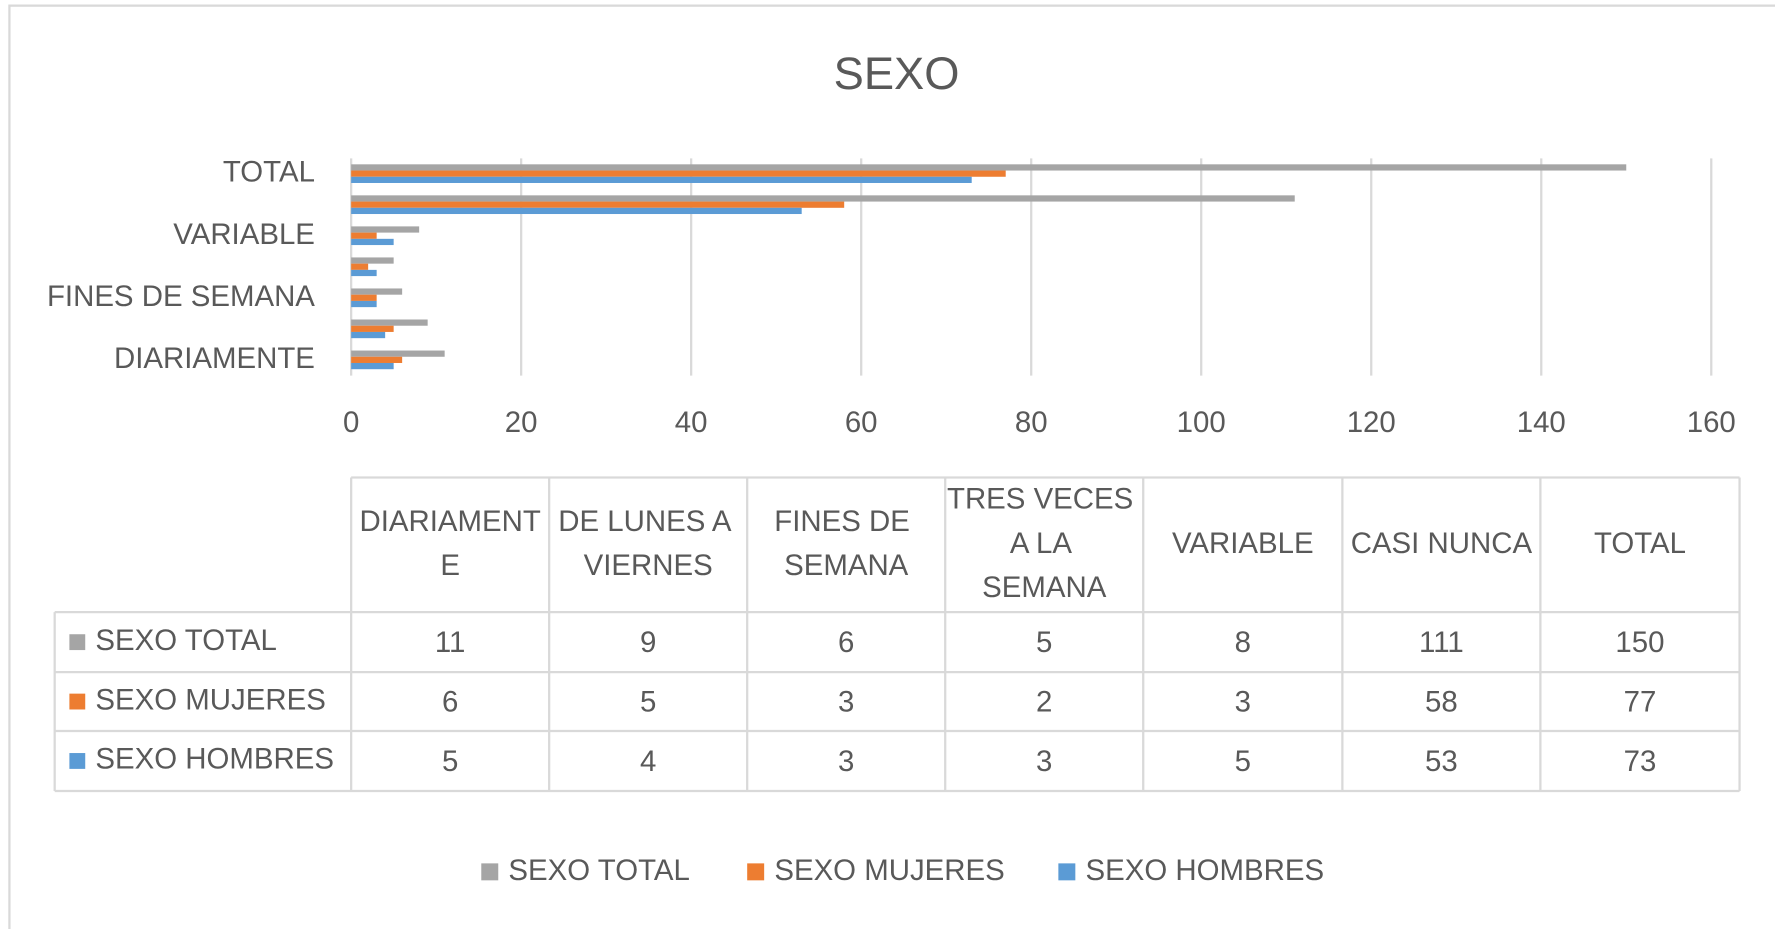 This screenshot has height=929, width=1775. I want to click on x-tick-label: 100, so click(1201, 422).